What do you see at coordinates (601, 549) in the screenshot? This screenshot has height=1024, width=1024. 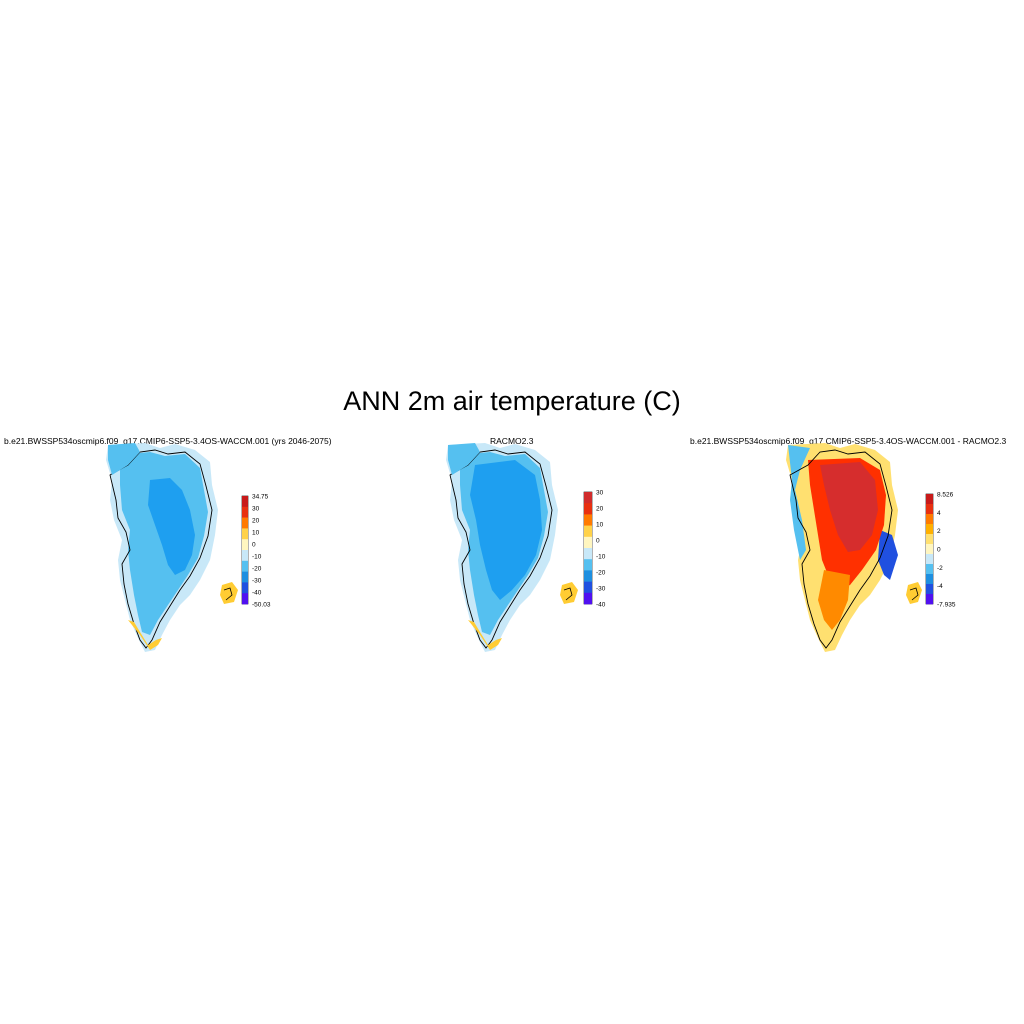 I see `colorbar-labels: 30 20 10 0 -10 -20 -30 -40` at bounding box center [601, 549].